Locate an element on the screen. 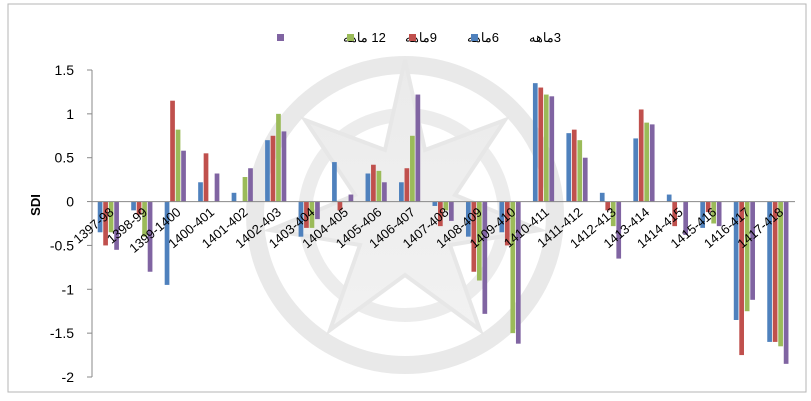 This screenshot has width=811, height=401. y-tick-label: -2 is located at coordinates (68, 377).